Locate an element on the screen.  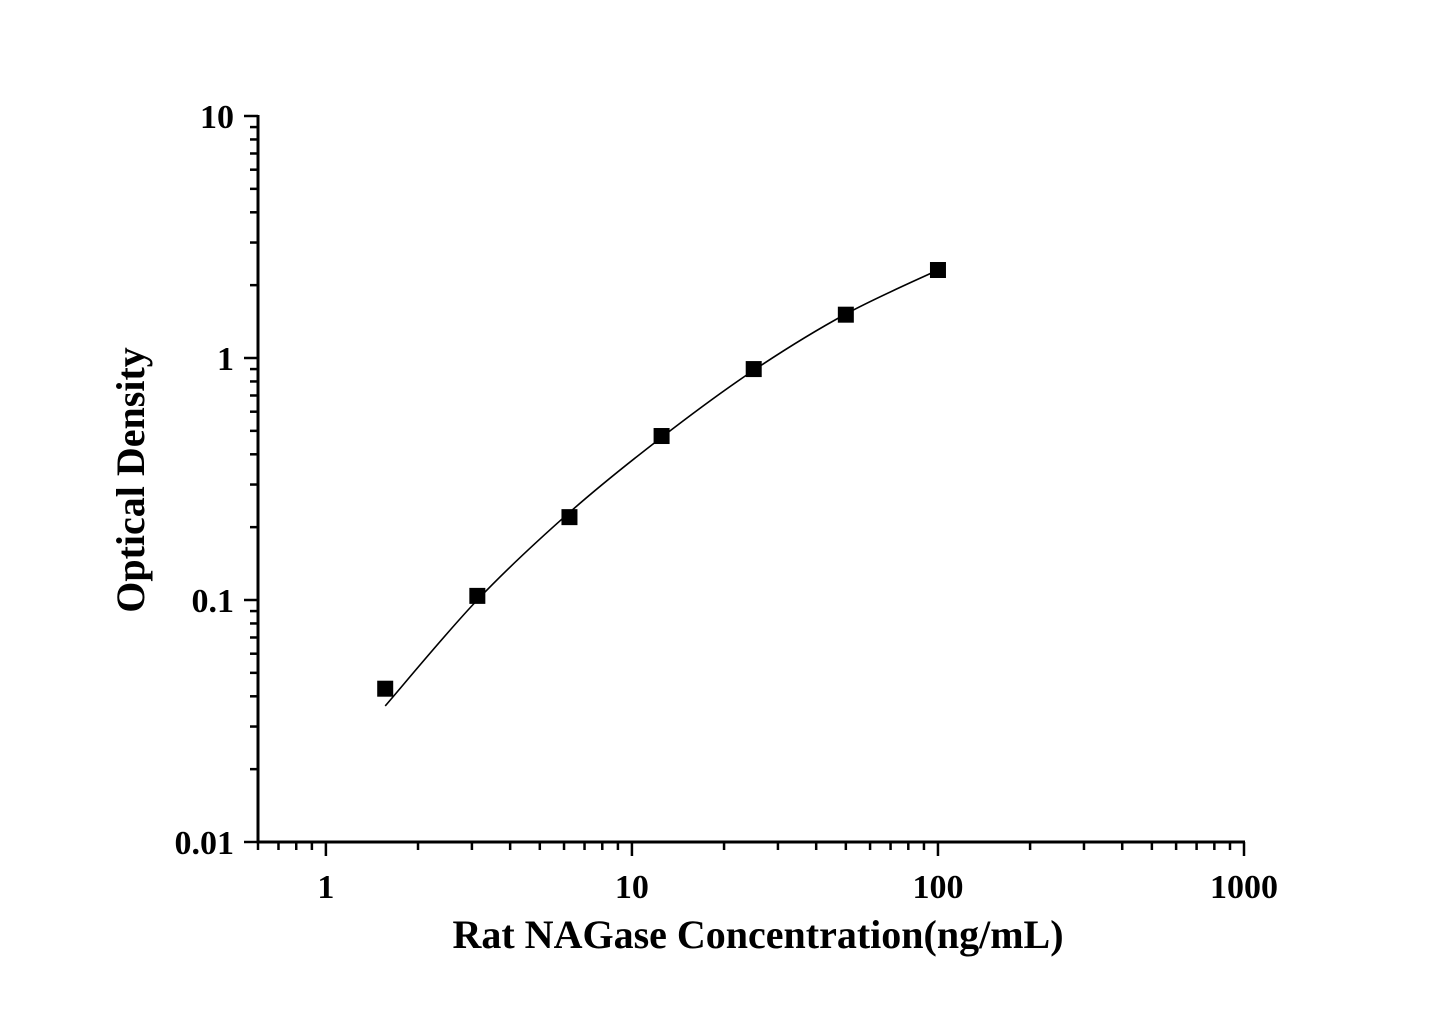
x-tick-label: 10 is located at coordinates (632, 887).